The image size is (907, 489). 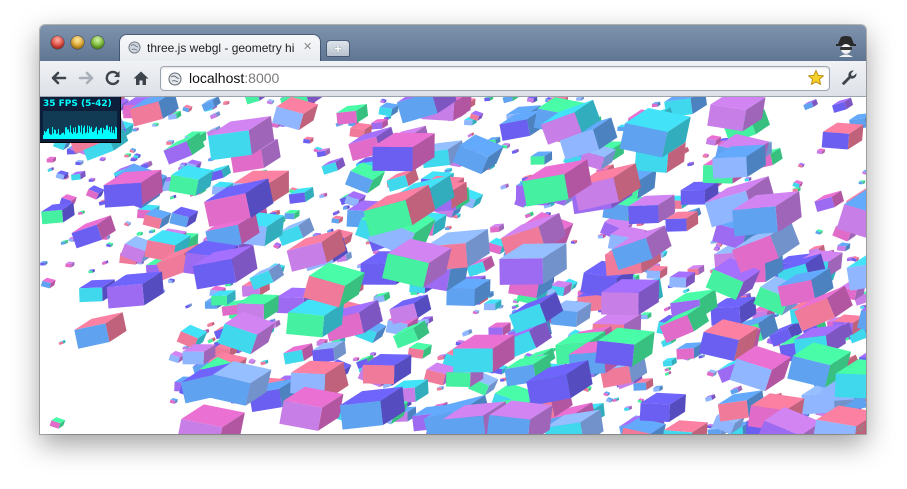 I want to click on address-bar: localhost:8000, so click(x=495, y=78).